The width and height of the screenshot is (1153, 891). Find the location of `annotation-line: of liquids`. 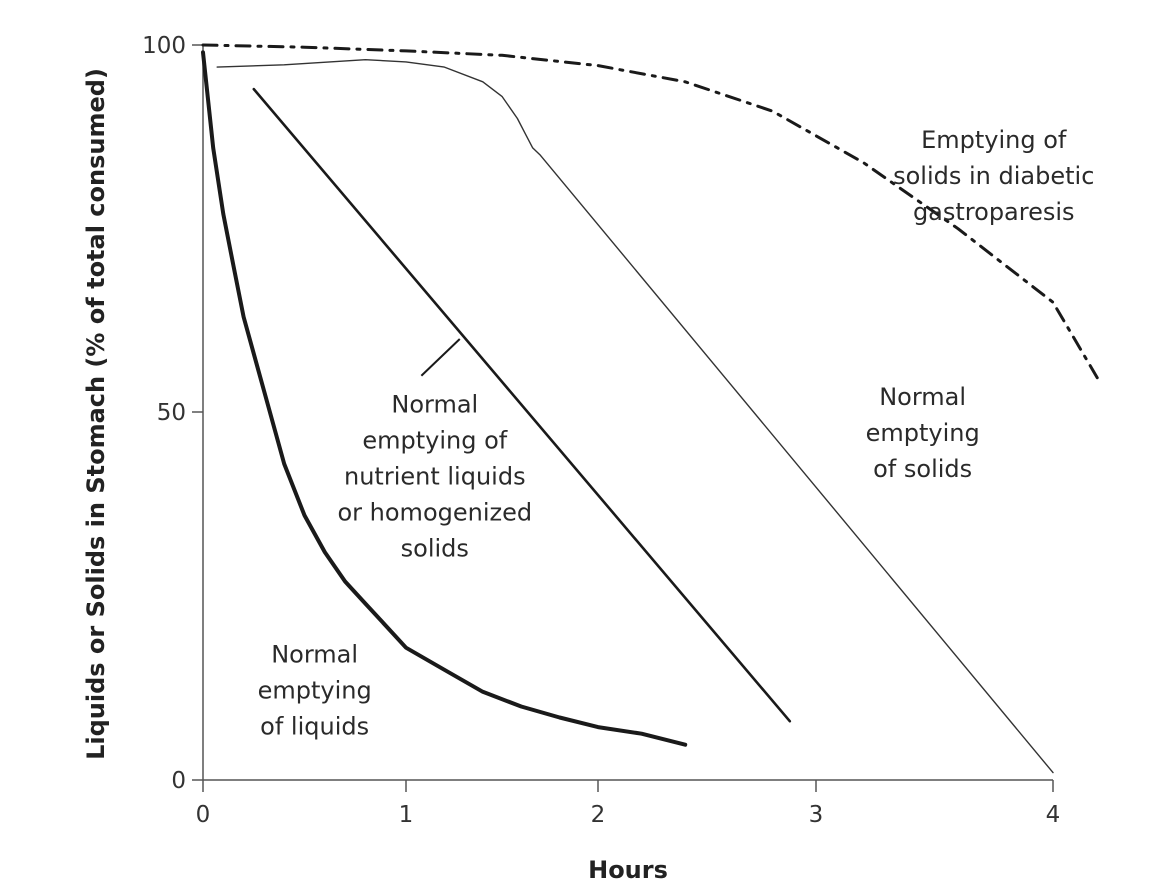

annotation-line: of liquids is located at coordinates (314, 726).